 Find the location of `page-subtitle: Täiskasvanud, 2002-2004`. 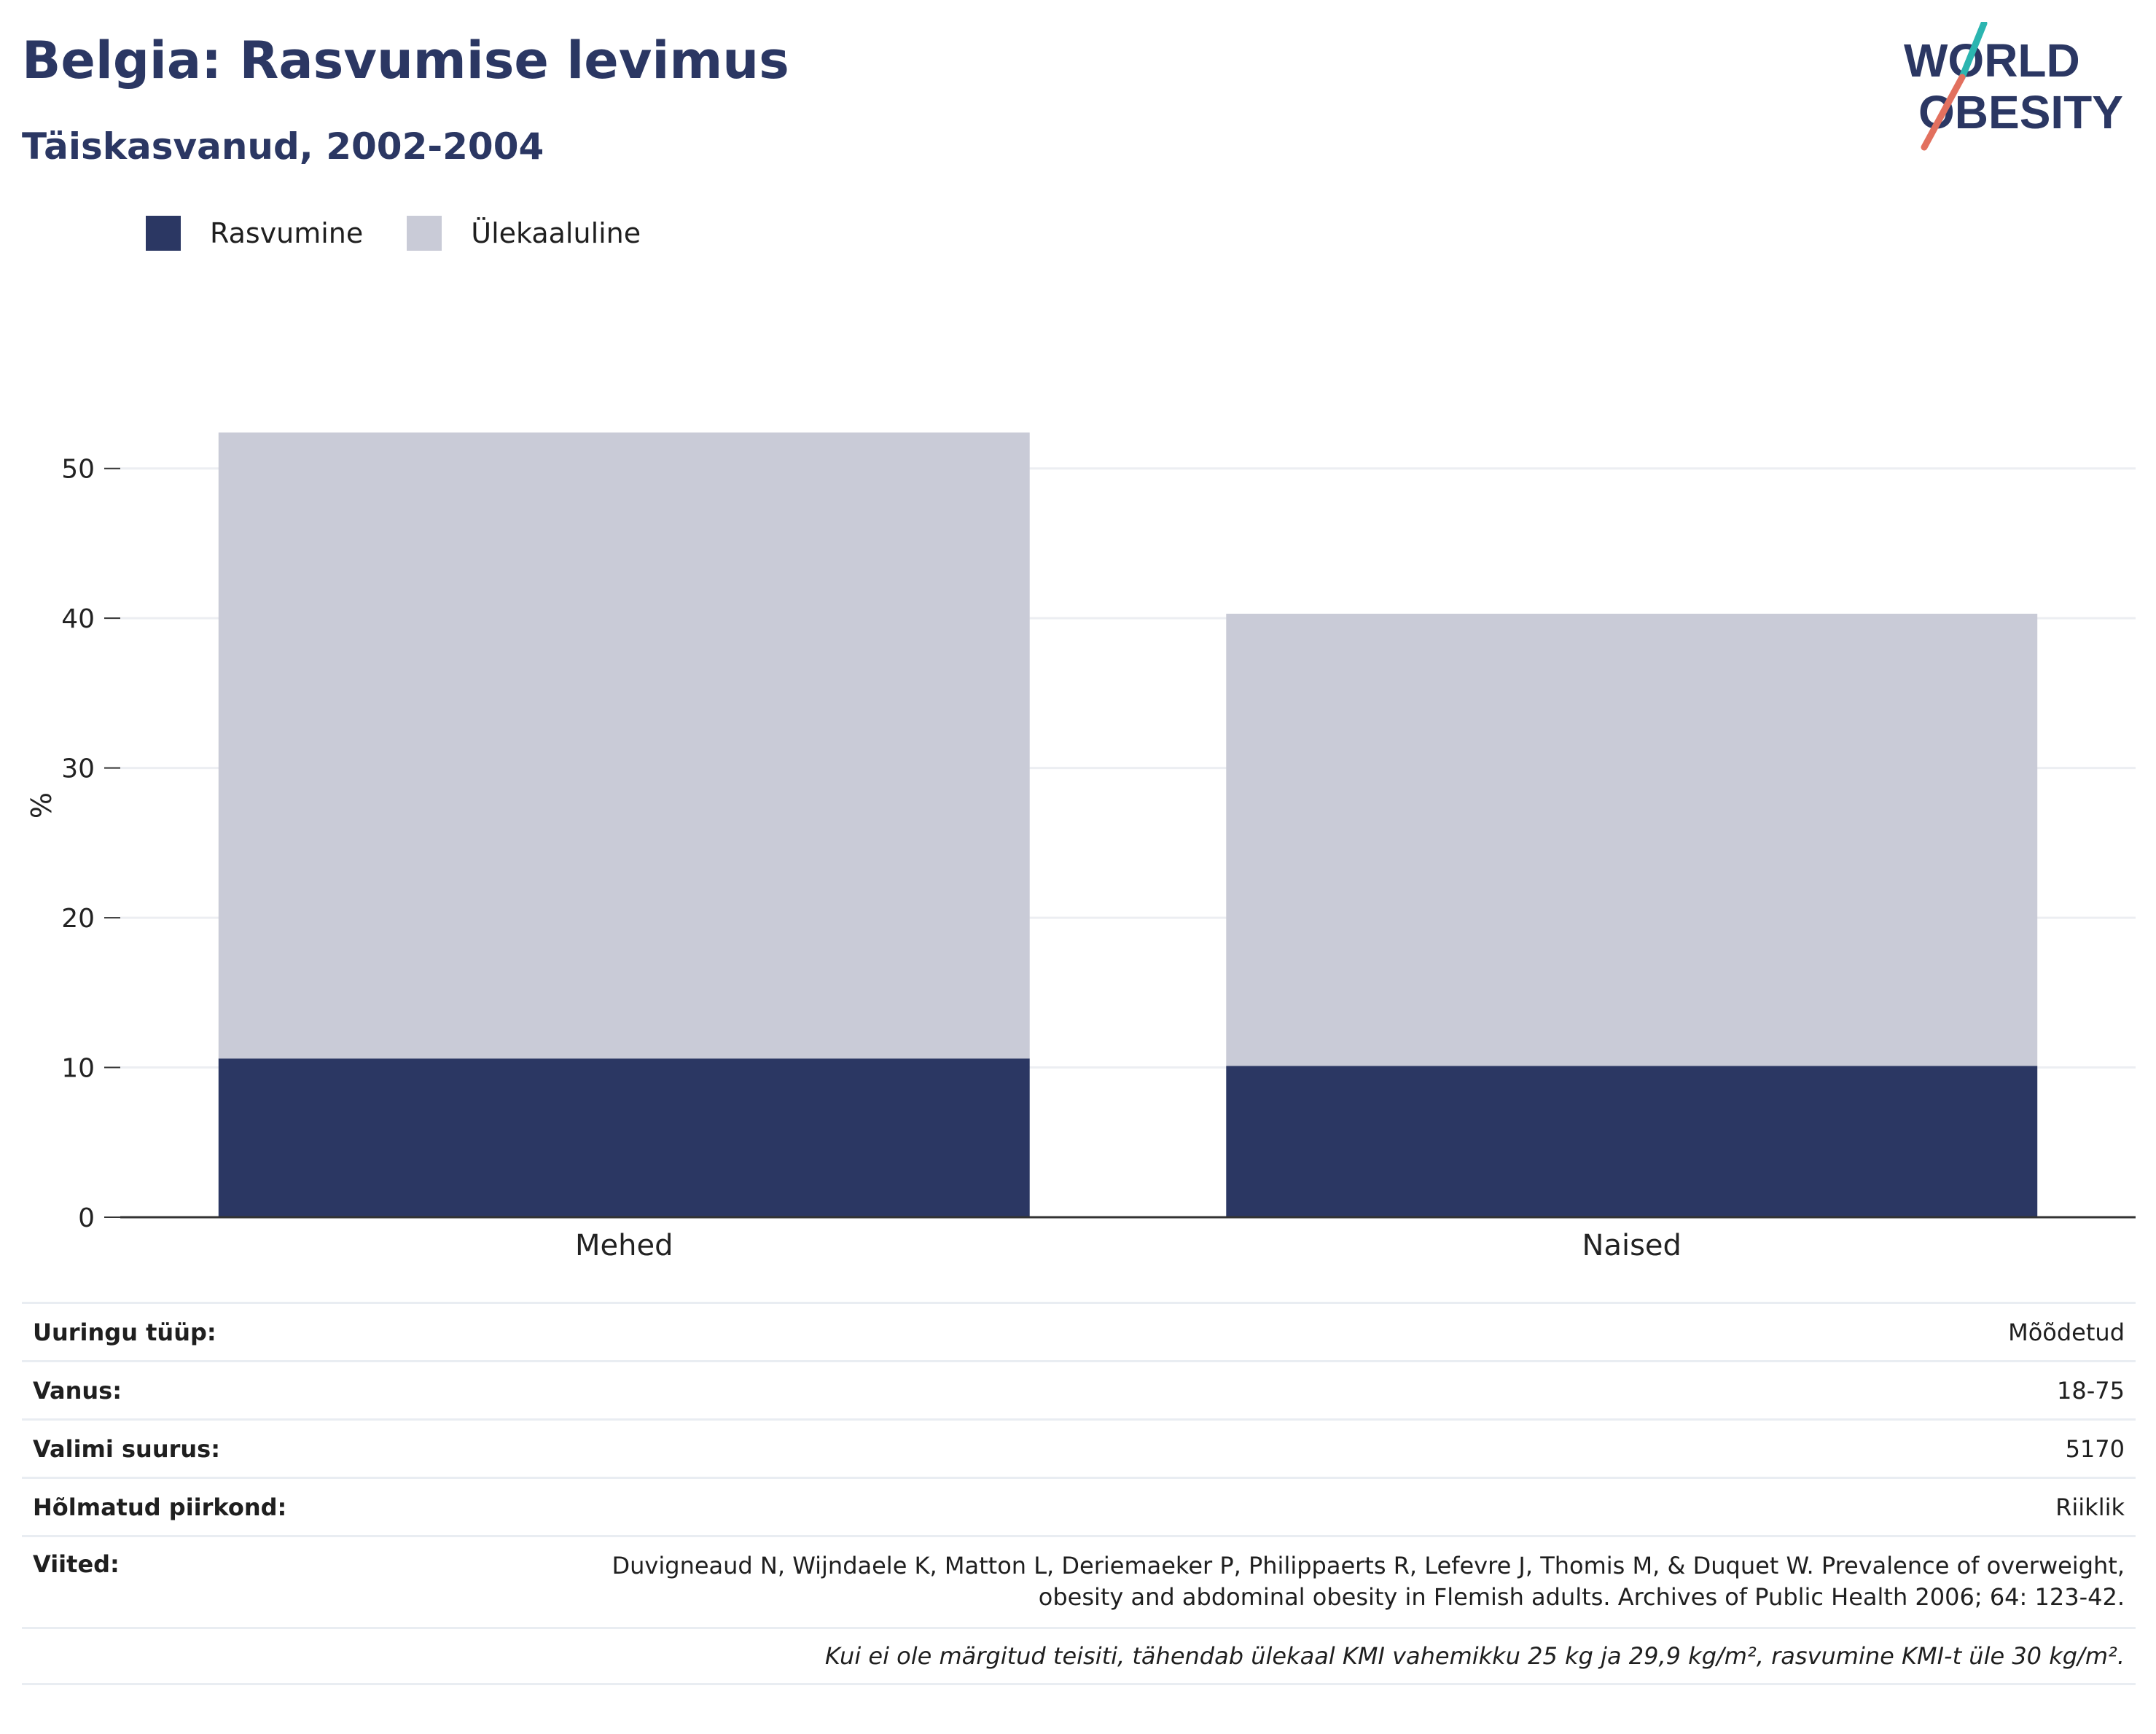

page-subtitle: Täiskasvanud, 2002-2004 is located at coordinates (283, 146).